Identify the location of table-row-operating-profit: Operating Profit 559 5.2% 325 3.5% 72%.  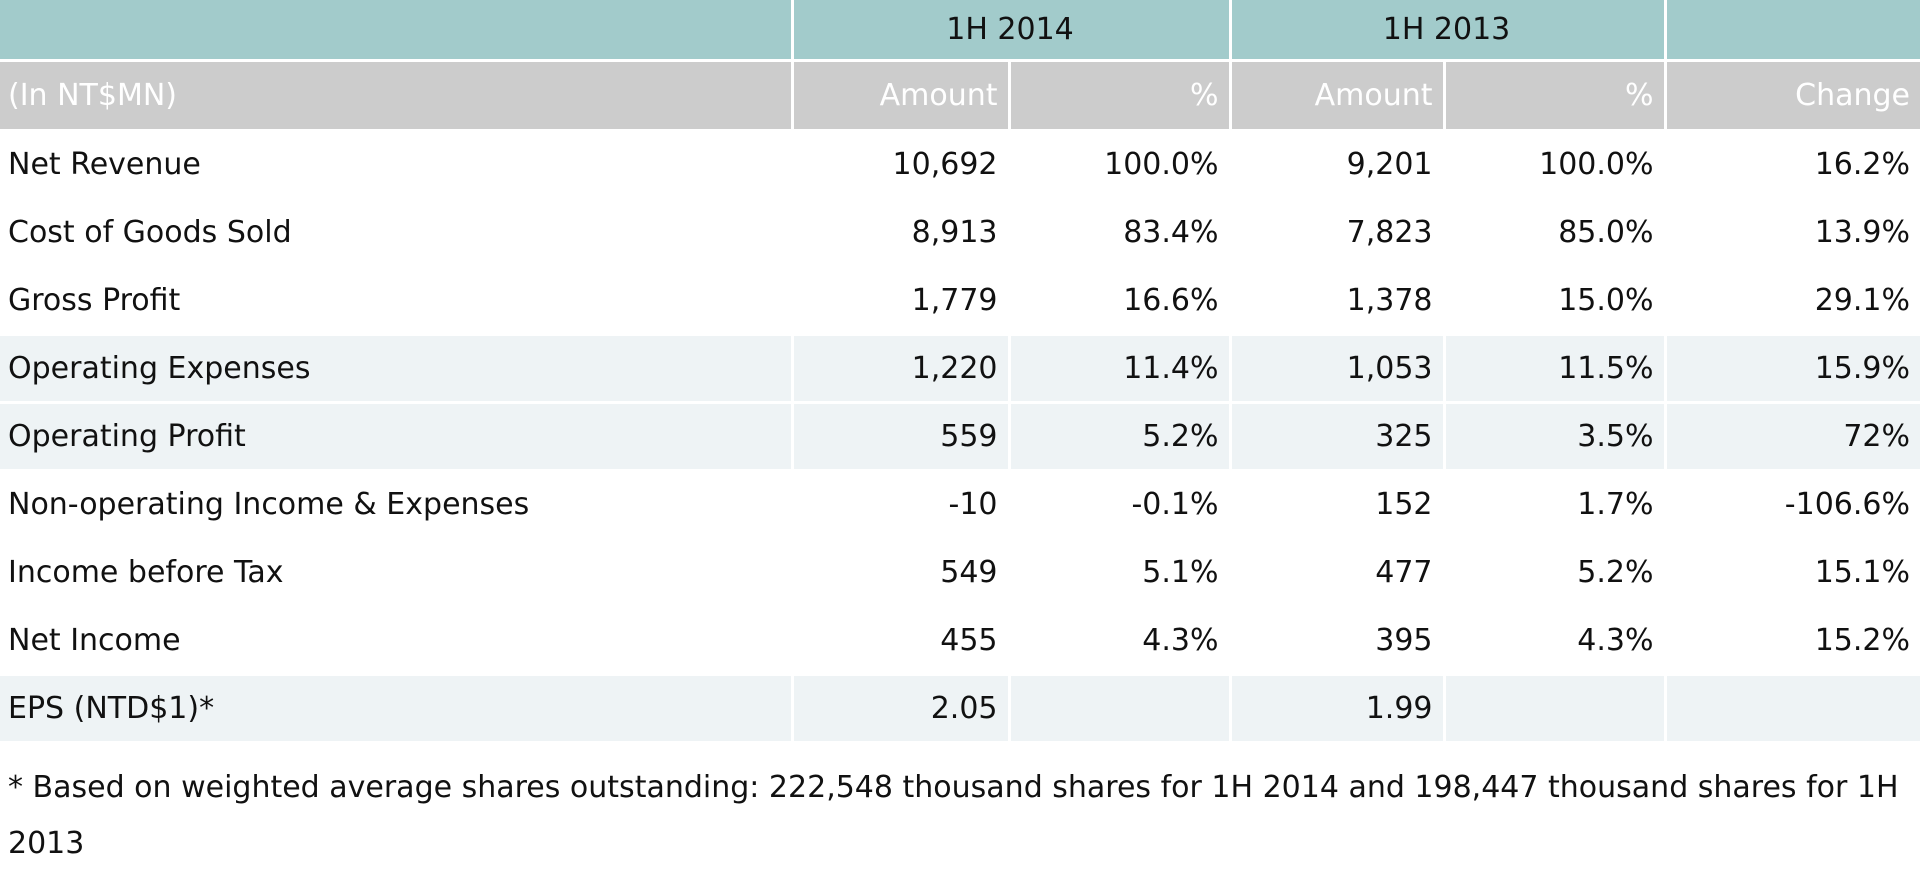
(960, 437).